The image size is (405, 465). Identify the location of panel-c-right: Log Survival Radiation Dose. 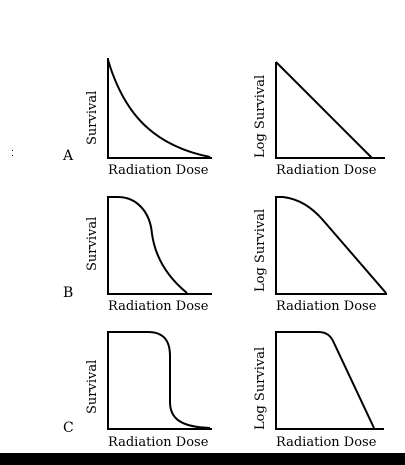
(318, 390).